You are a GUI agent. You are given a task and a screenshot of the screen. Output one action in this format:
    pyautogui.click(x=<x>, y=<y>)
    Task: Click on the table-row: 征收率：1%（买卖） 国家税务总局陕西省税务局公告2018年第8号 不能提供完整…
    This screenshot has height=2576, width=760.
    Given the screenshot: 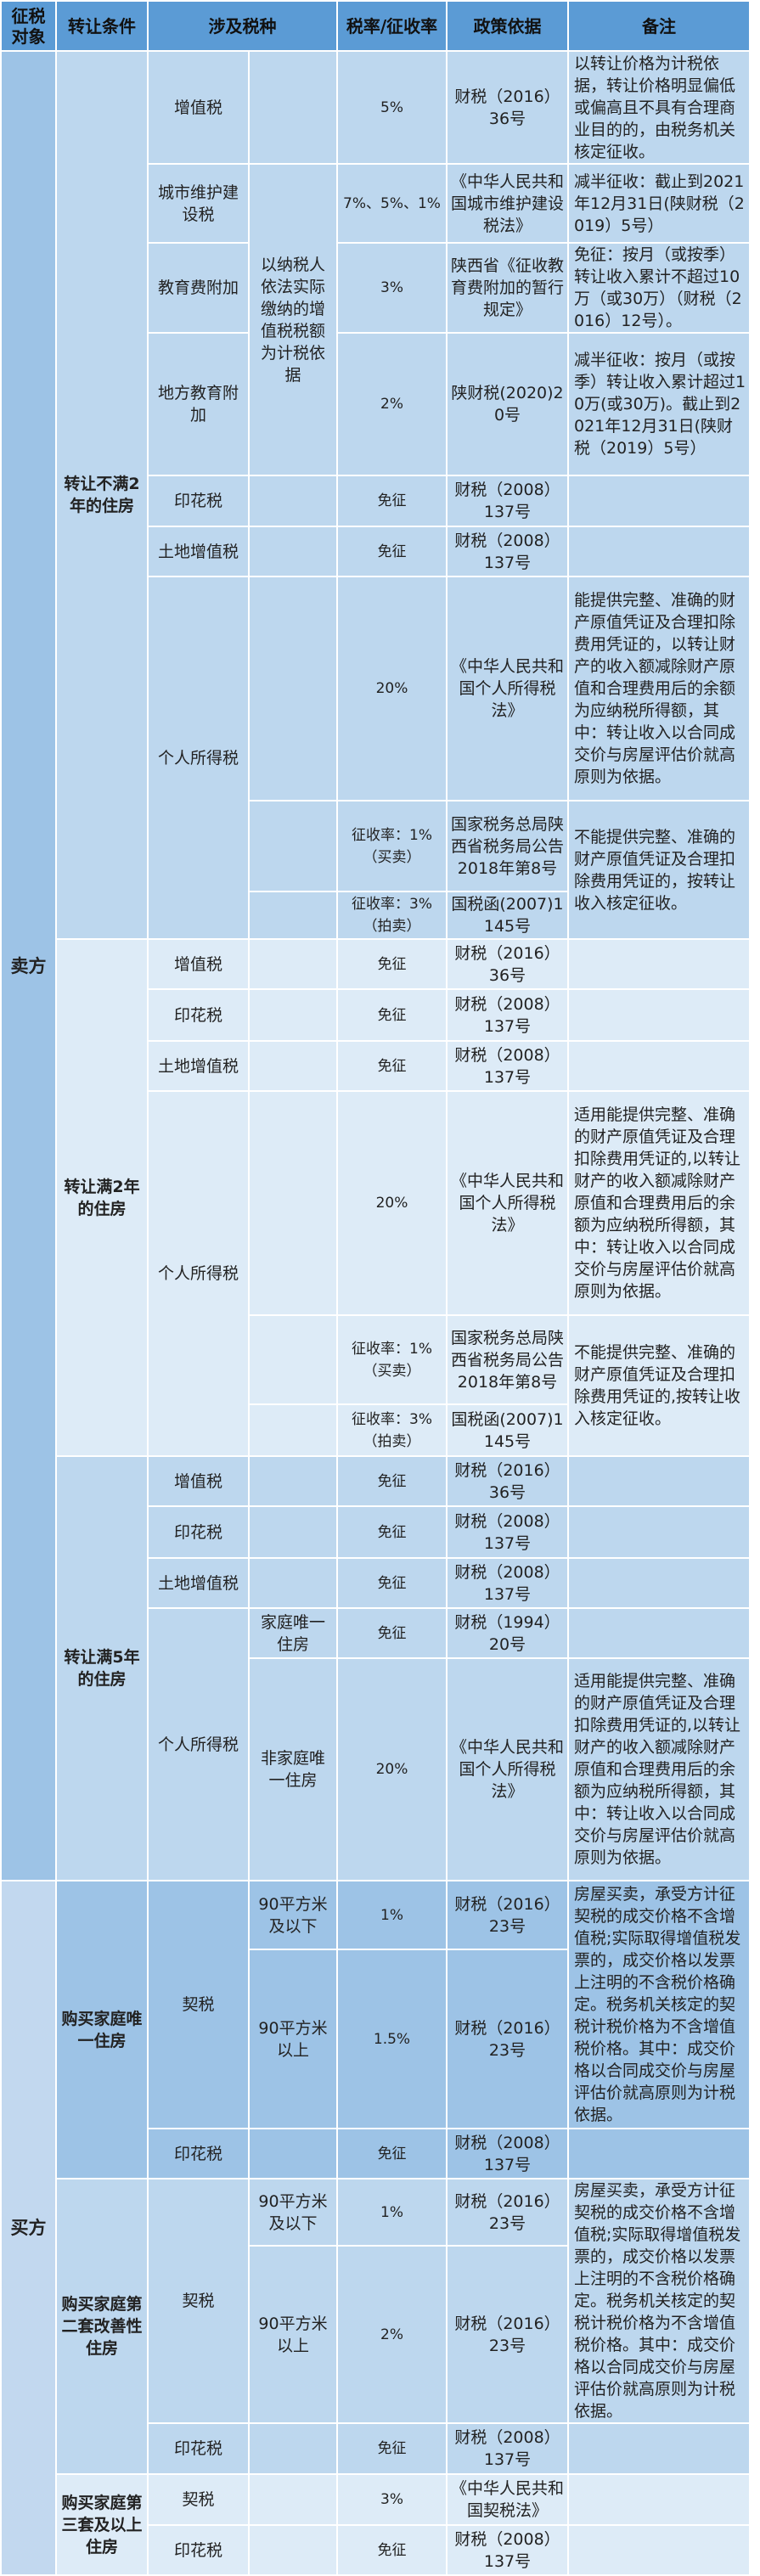 What is the action you would take?
    pyautogui.click(x=376, y=1385)
    